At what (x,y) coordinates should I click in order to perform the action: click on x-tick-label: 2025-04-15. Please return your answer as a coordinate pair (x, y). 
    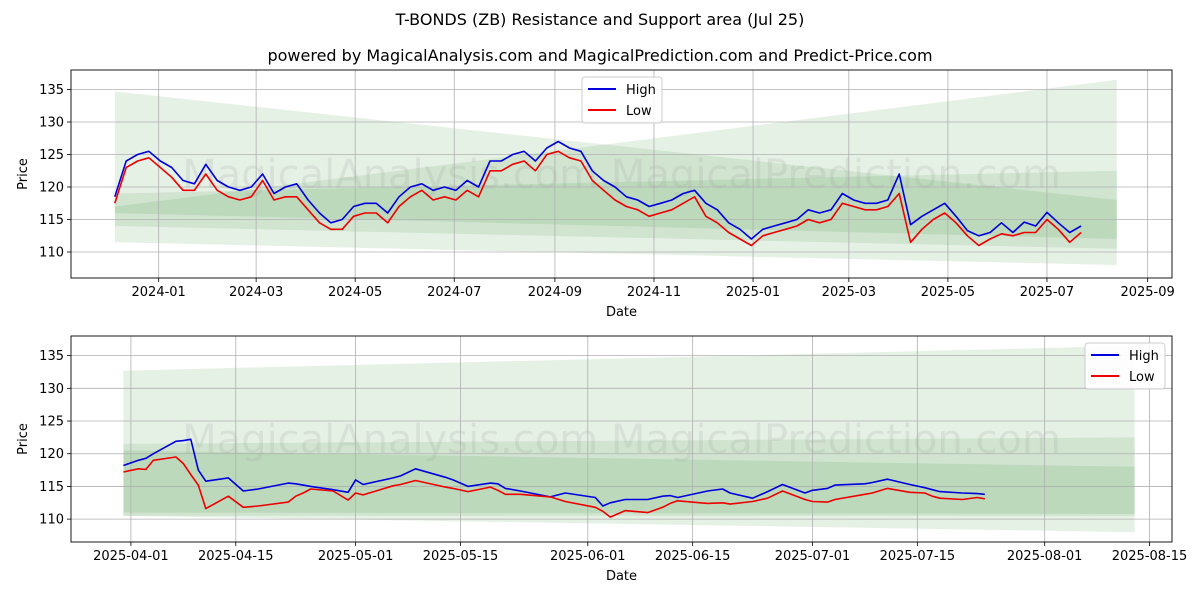
    Looking at the image, I should click on (236, 556).